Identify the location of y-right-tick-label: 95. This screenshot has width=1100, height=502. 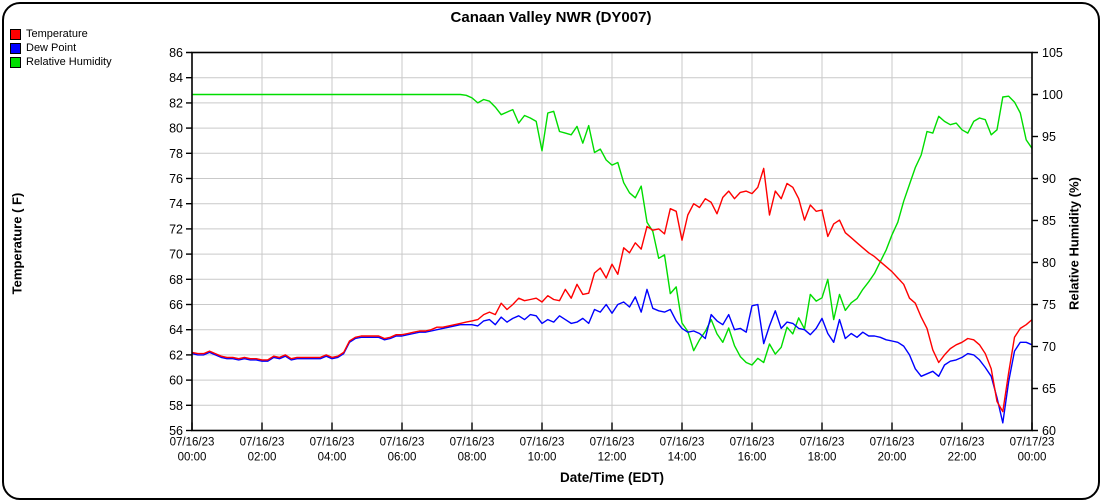
(1049, 137).